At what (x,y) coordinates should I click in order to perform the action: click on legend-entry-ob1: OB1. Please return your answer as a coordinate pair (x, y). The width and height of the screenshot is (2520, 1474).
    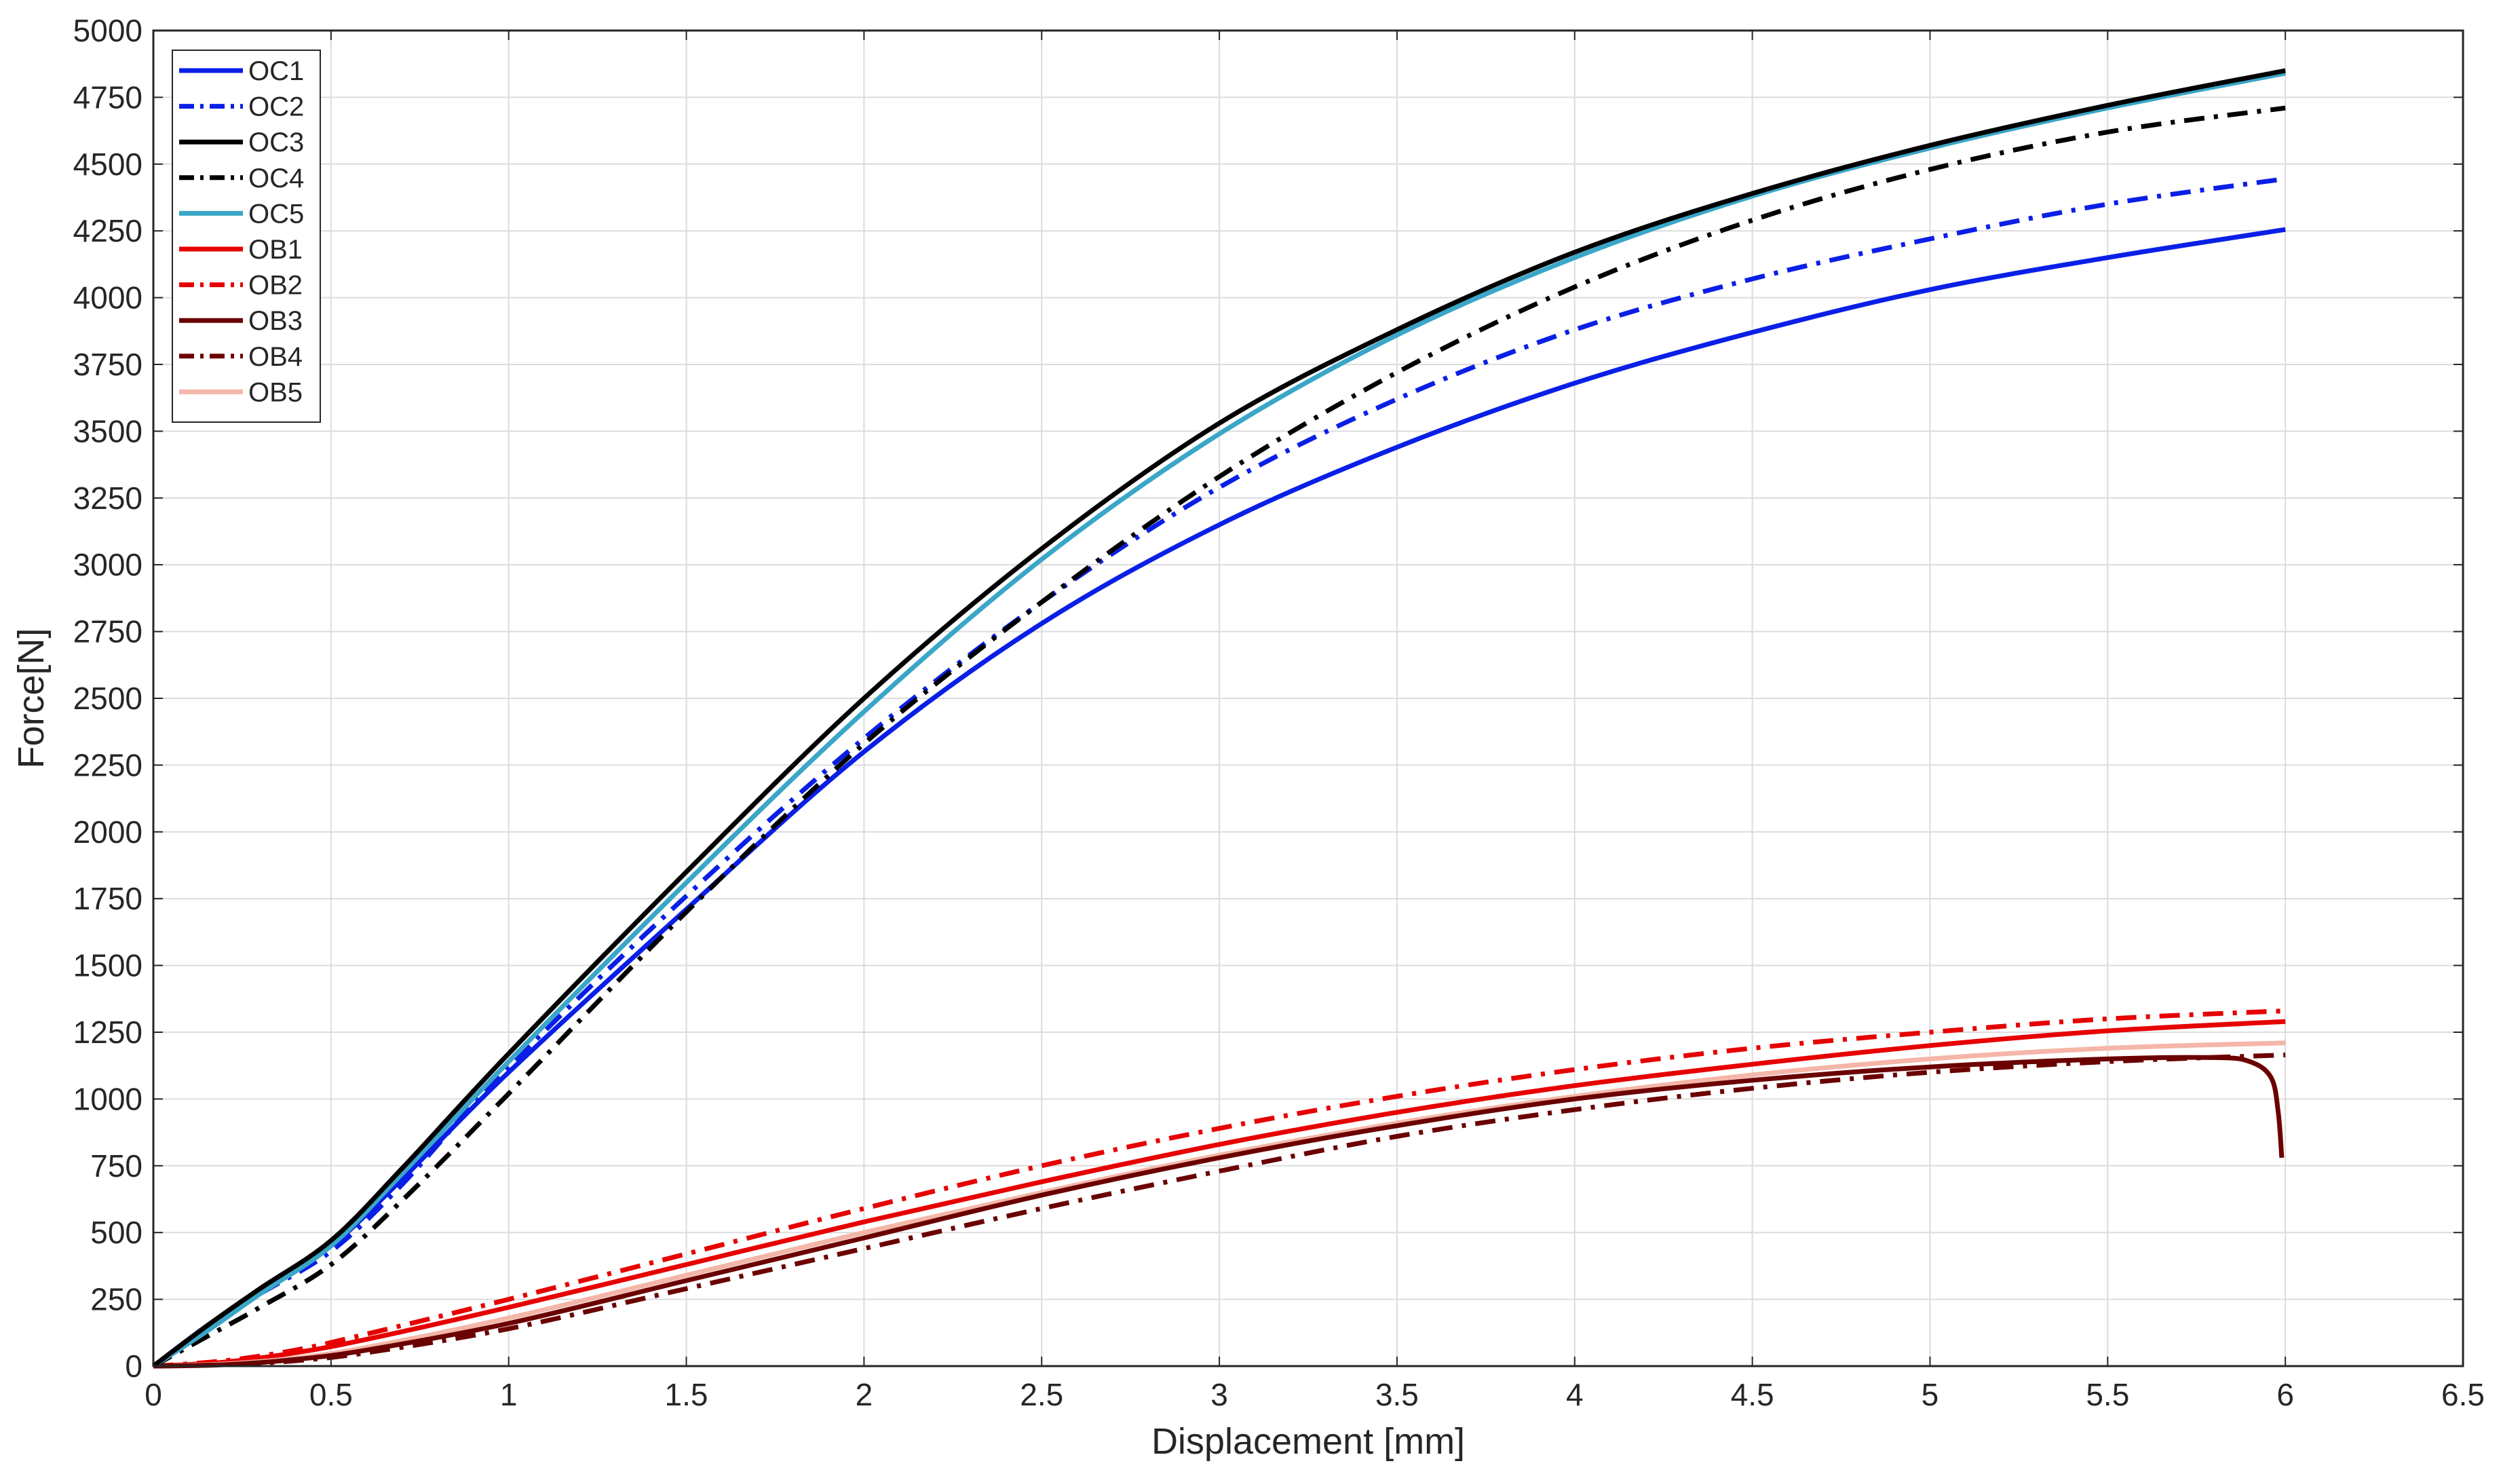
    Looking at the image, I should click on (275, 250).